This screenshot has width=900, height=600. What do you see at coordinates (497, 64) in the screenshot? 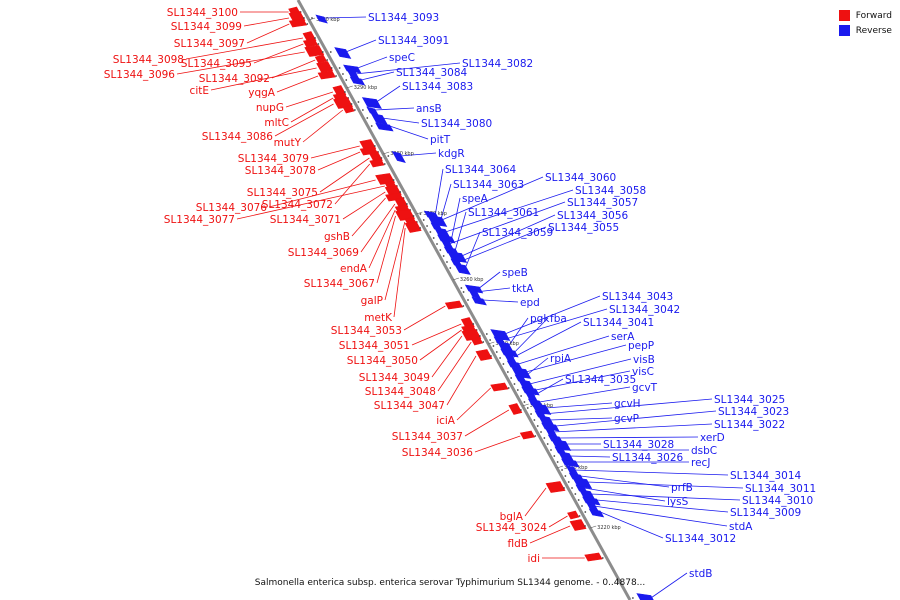
I see `gene-label-sl1344-3082: SL1344_3082` at bounding box center [497, 64].